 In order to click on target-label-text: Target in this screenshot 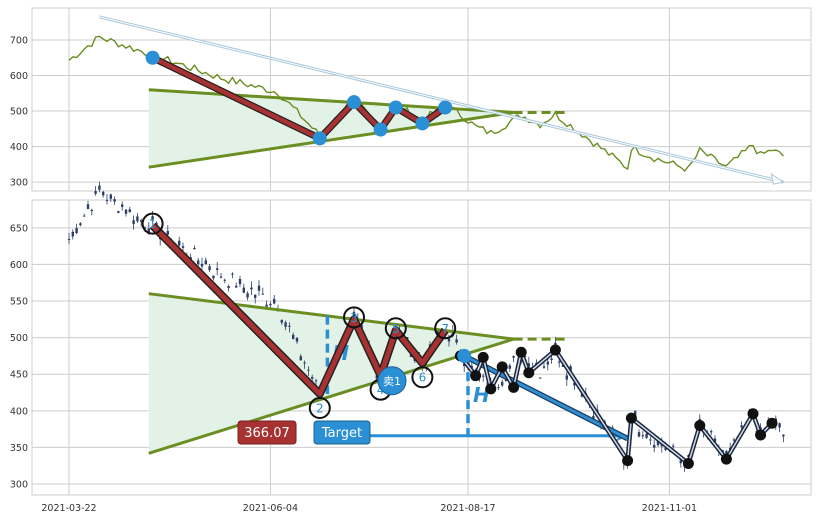, I will do `click(341, 433)`.